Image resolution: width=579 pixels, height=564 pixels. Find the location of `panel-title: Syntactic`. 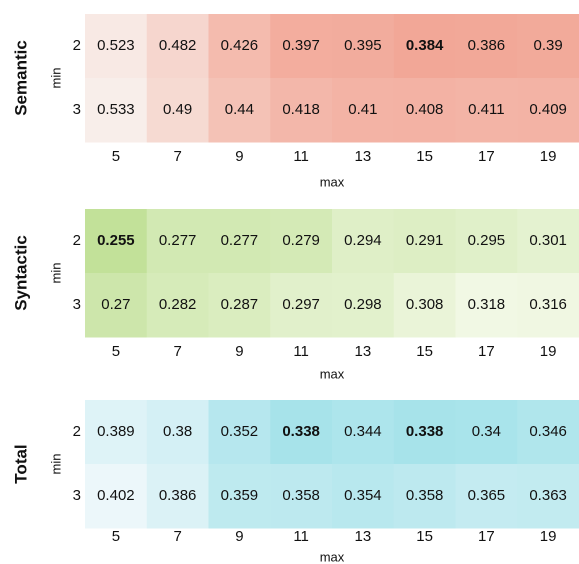

panel-title: Syntactic is located at coordinates (20, 273).